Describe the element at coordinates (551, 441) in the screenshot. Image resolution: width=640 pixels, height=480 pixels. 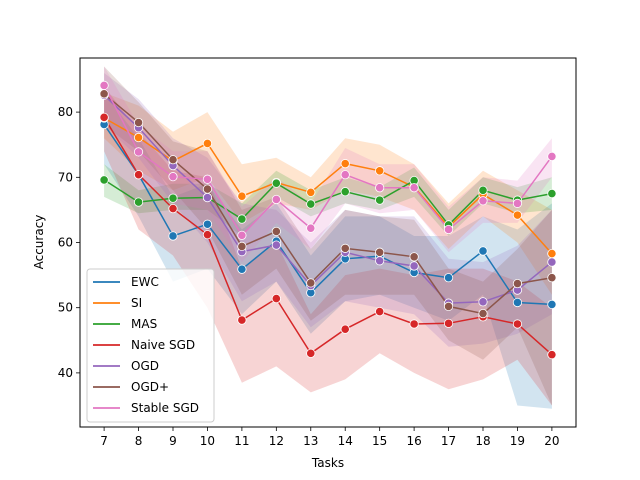
I see `x-tick-label-20: 20` at that location.